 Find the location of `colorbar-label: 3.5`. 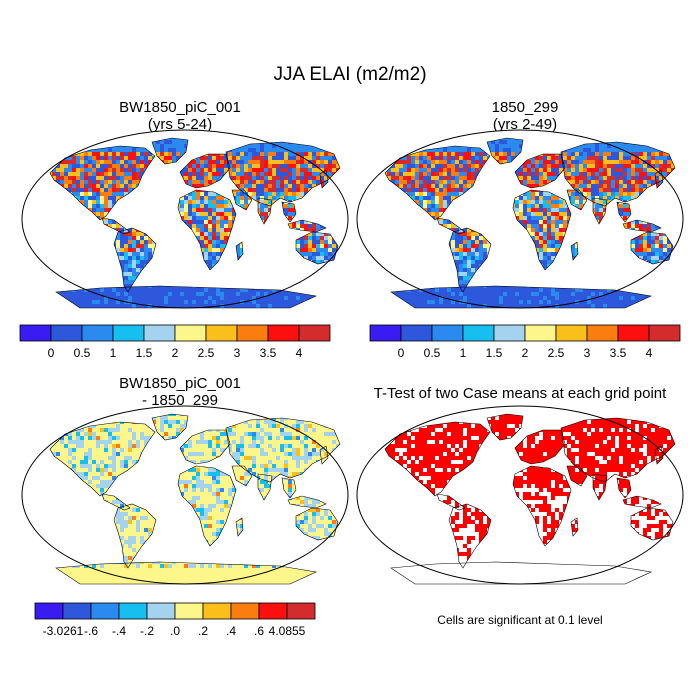

colorbar-label: 3.5 is located at coordinates (618, 353).